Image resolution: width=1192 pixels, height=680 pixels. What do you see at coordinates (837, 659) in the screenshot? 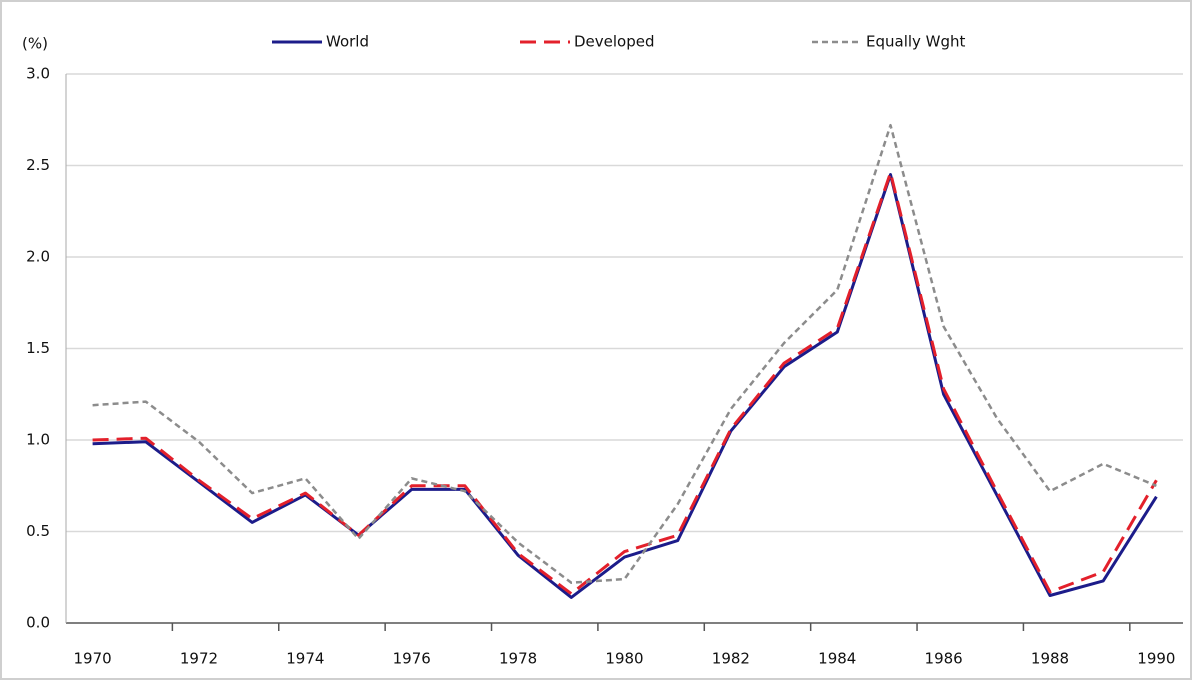
I see `x-tick-label: 1984` at bounding box center [837, 659].